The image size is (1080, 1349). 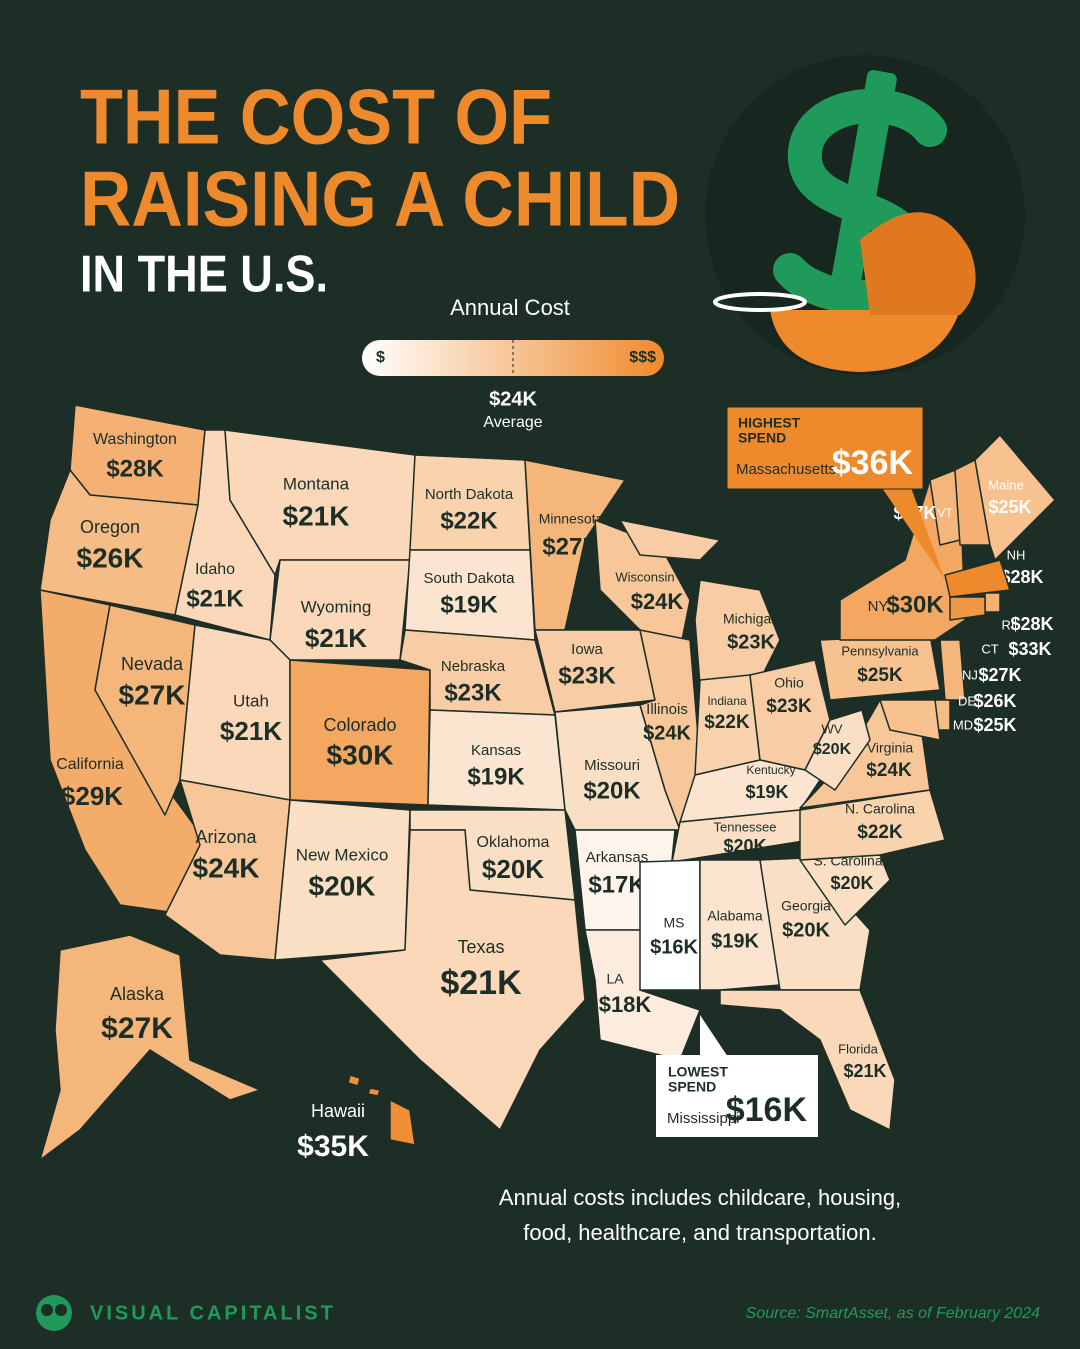 I want to click on footnote-line: food, healthcare, and transportation., so click(x=699, y=1232).